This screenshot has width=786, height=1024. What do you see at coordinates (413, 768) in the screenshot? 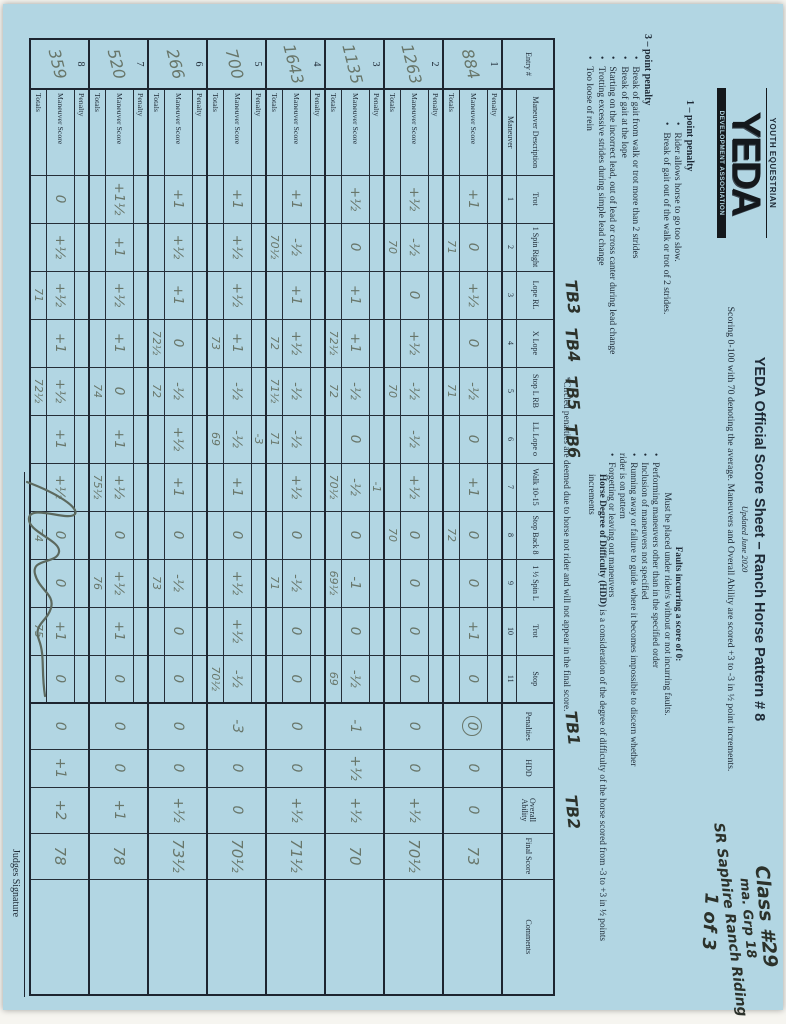
I see `hdd-cell: 0` at bounding box center [413, 768].